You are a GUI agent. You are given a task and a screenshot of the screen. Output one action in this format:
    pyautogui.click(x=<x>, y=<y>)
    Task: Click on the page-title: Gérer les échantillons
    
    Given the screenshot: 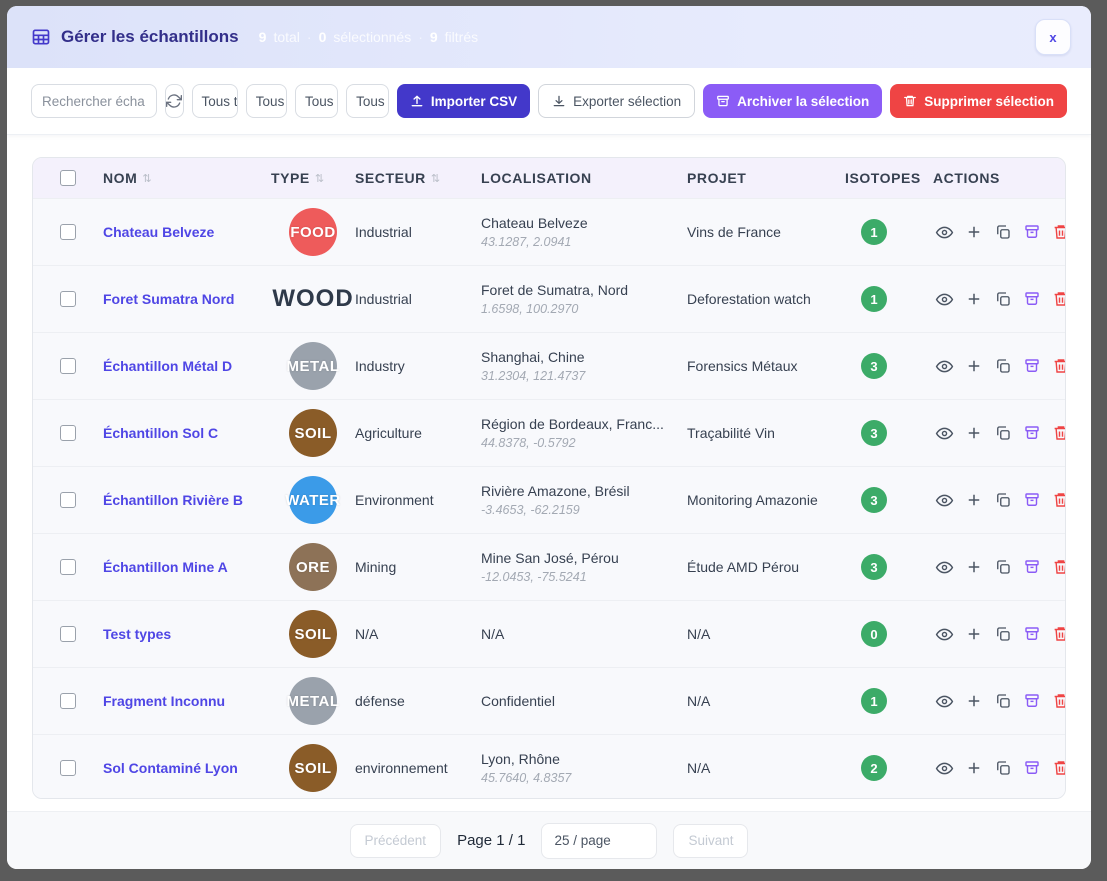 What is the action you would take?
    pyautogui.click(x=150, y=36)
    